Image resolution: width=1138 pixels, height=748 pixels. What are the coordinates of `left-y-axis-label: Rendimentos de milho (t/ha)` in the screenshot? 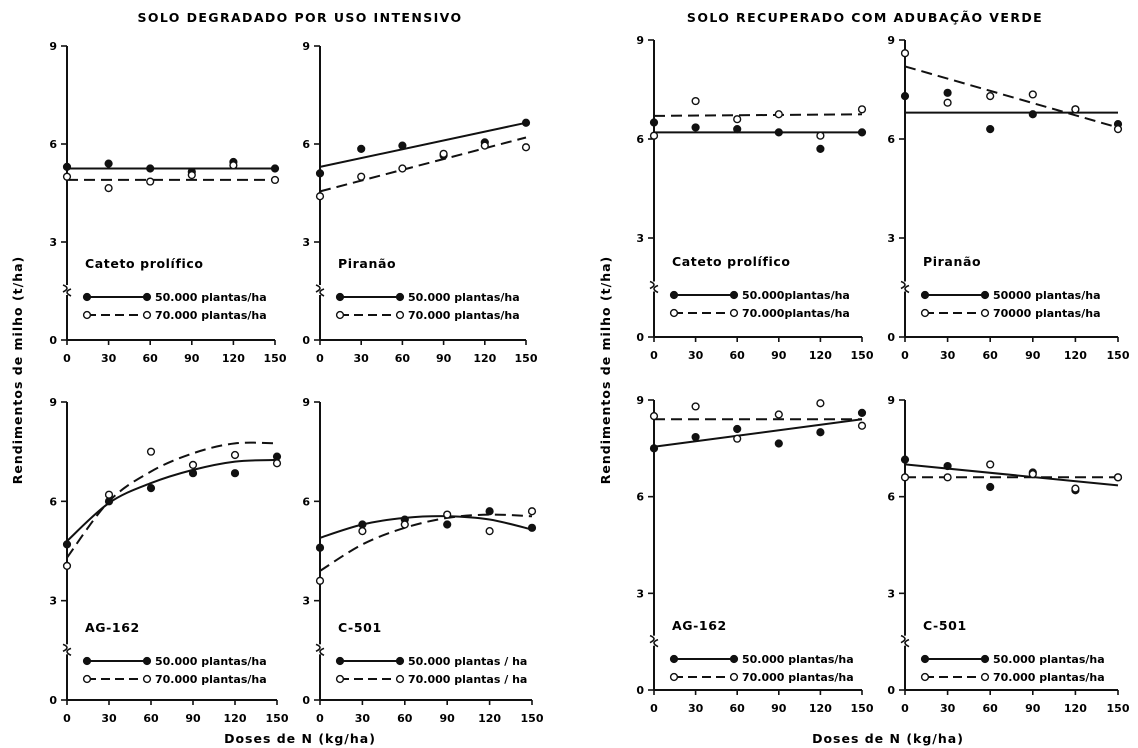 It's located at (17, 370).